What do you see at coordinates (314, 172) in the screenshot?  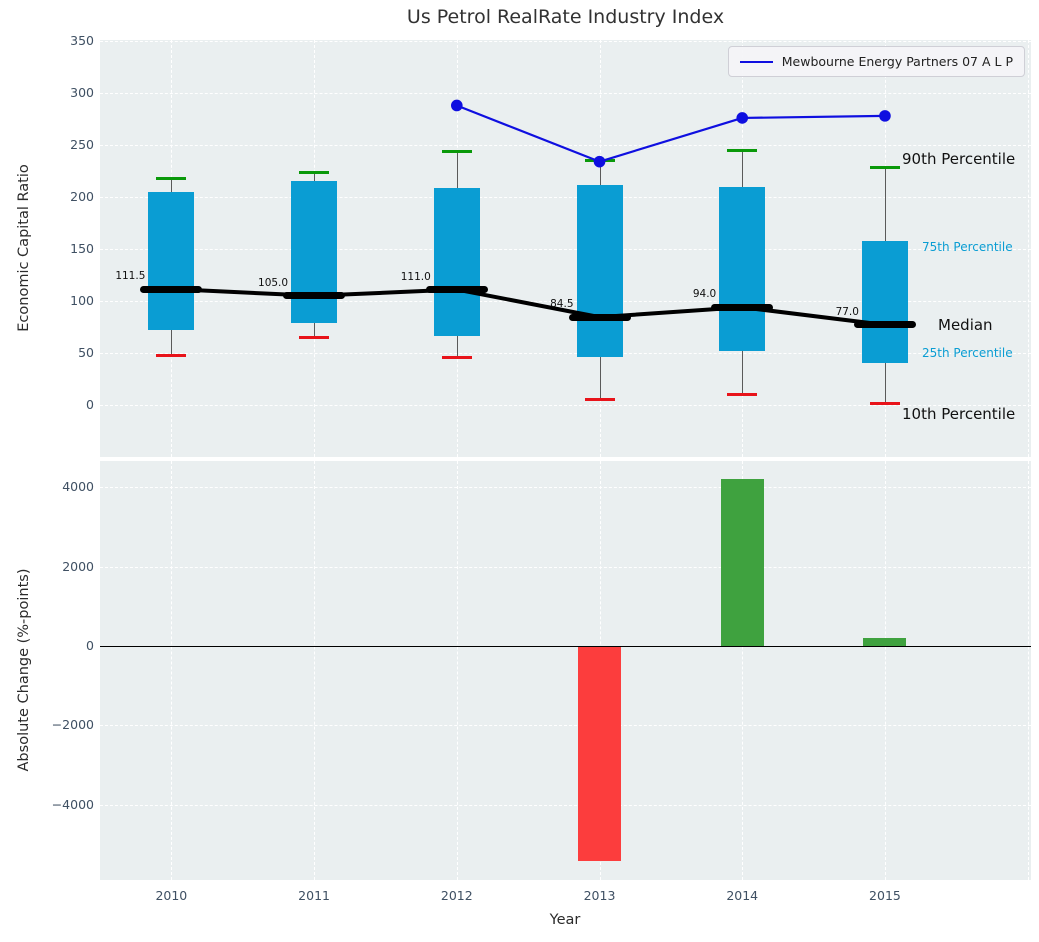 I see `cap-90th-2011` at bounding box center [314, 172].